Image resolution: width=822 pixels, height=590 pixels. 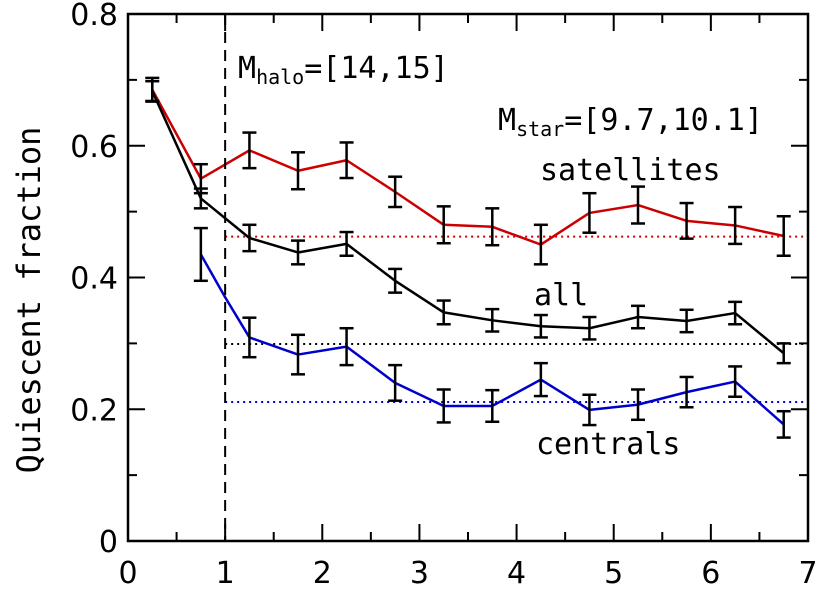 I want to click on mhalo-main: M, so click(x=247, y=68).